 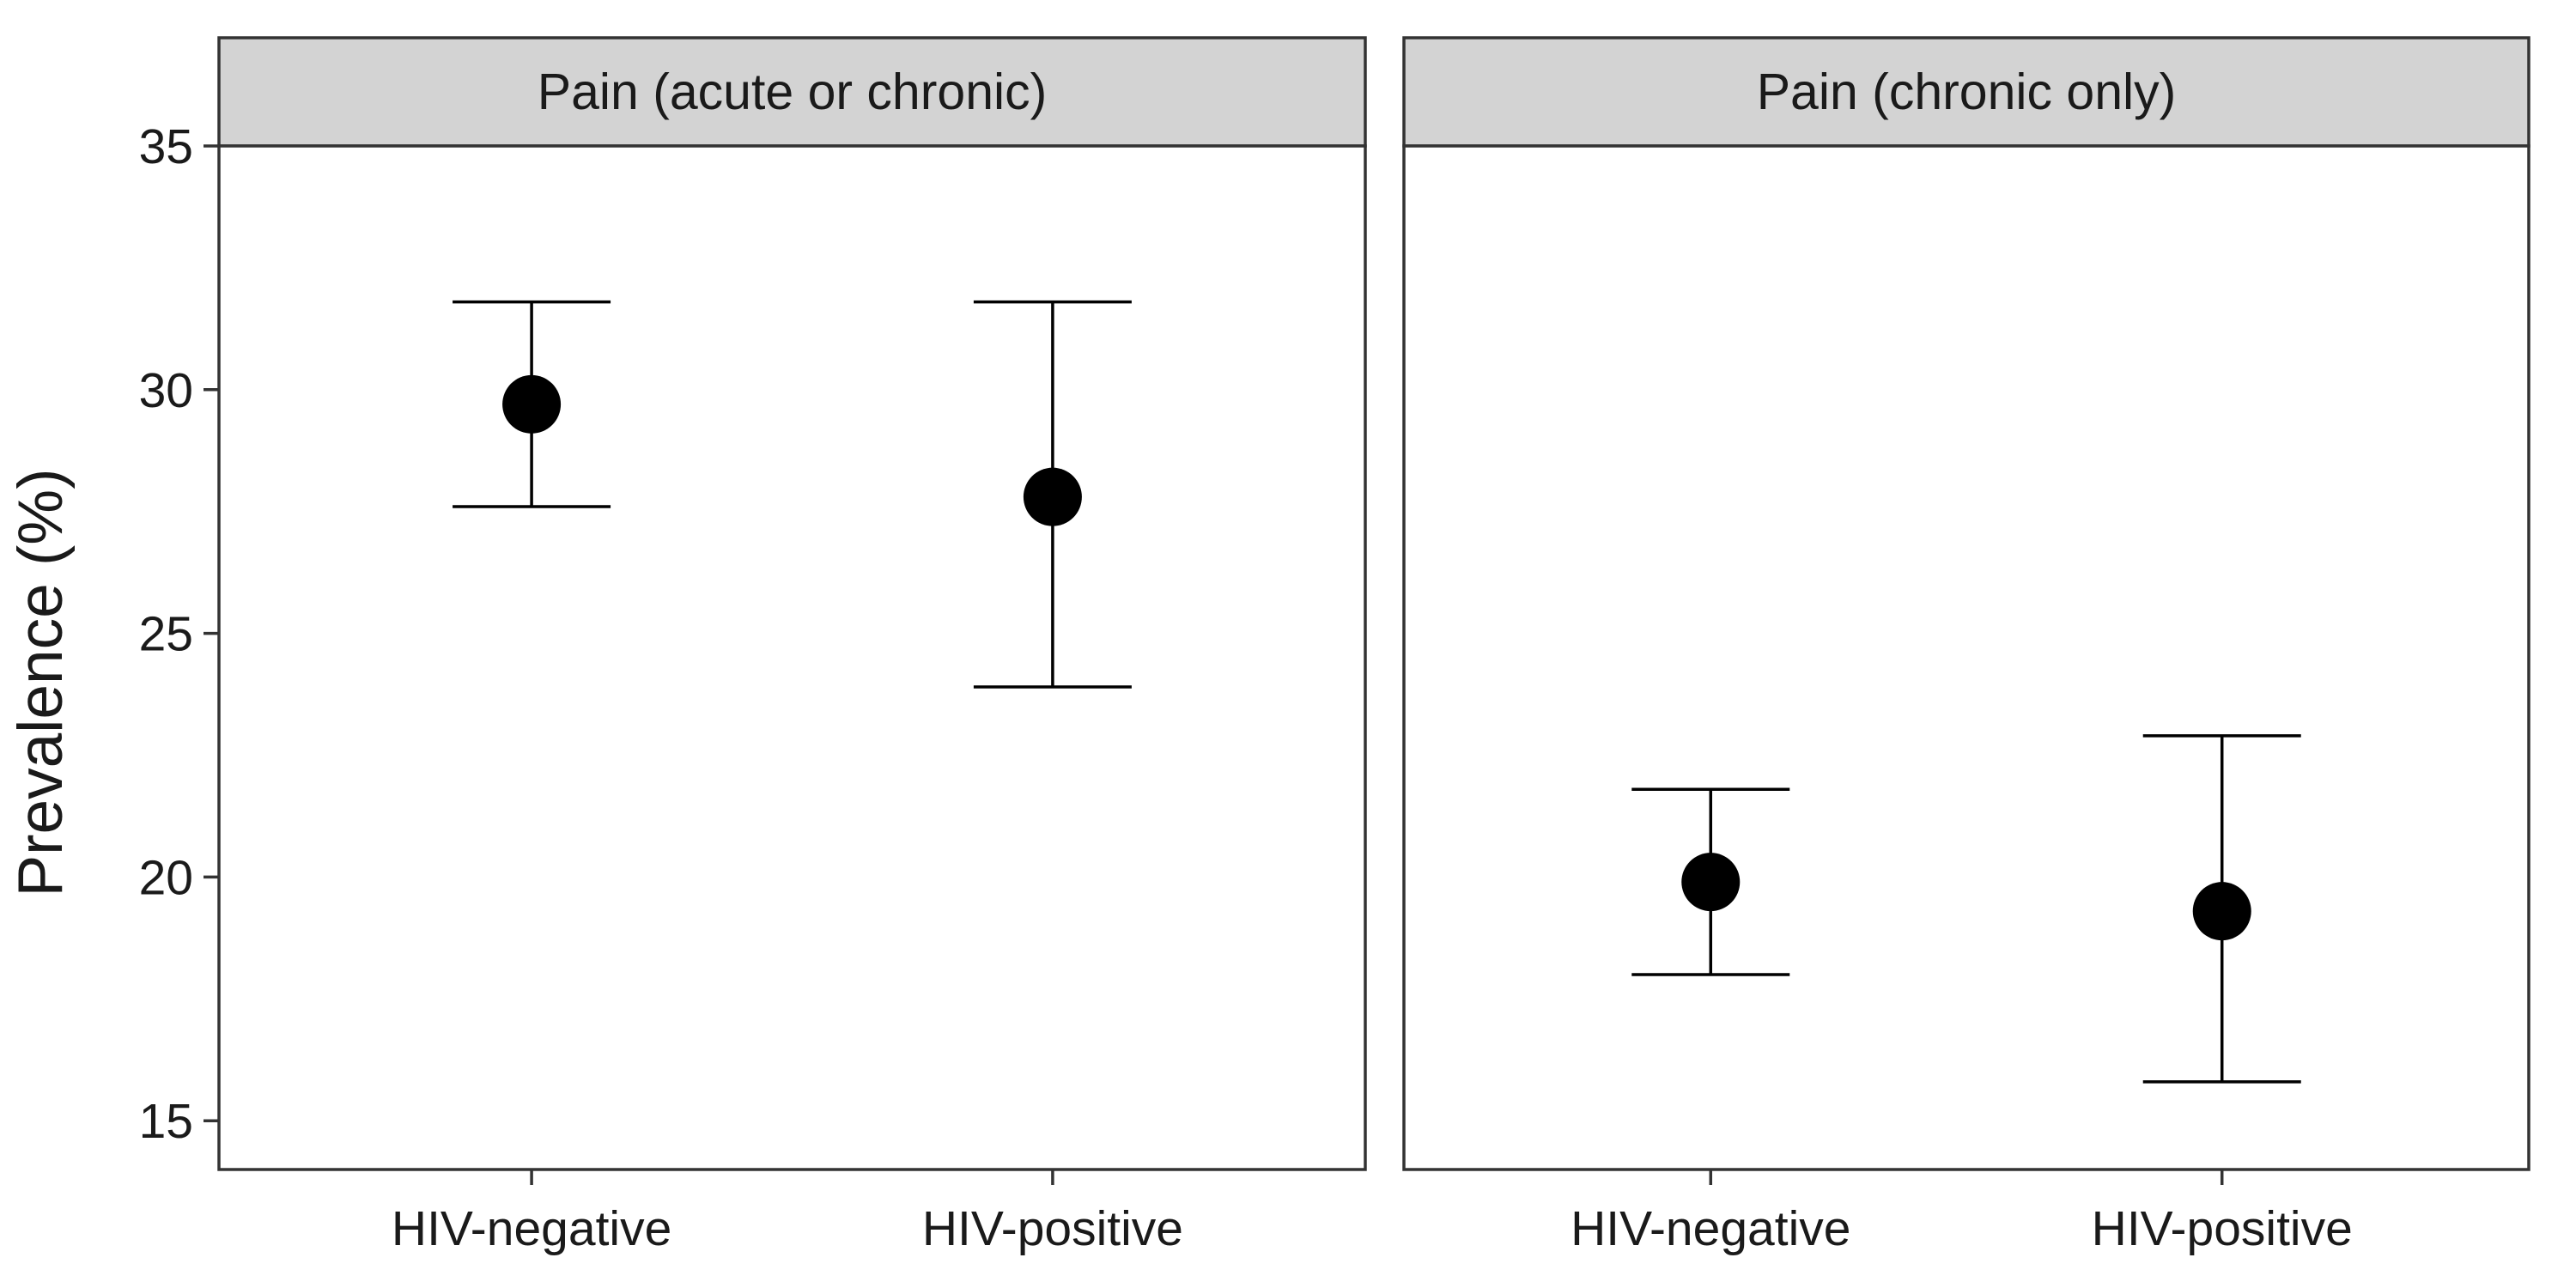 What do you see at coordinates (166, 146) in the screenshot?
I see `y-tick-label: 35` at bounding box center [166, 146].